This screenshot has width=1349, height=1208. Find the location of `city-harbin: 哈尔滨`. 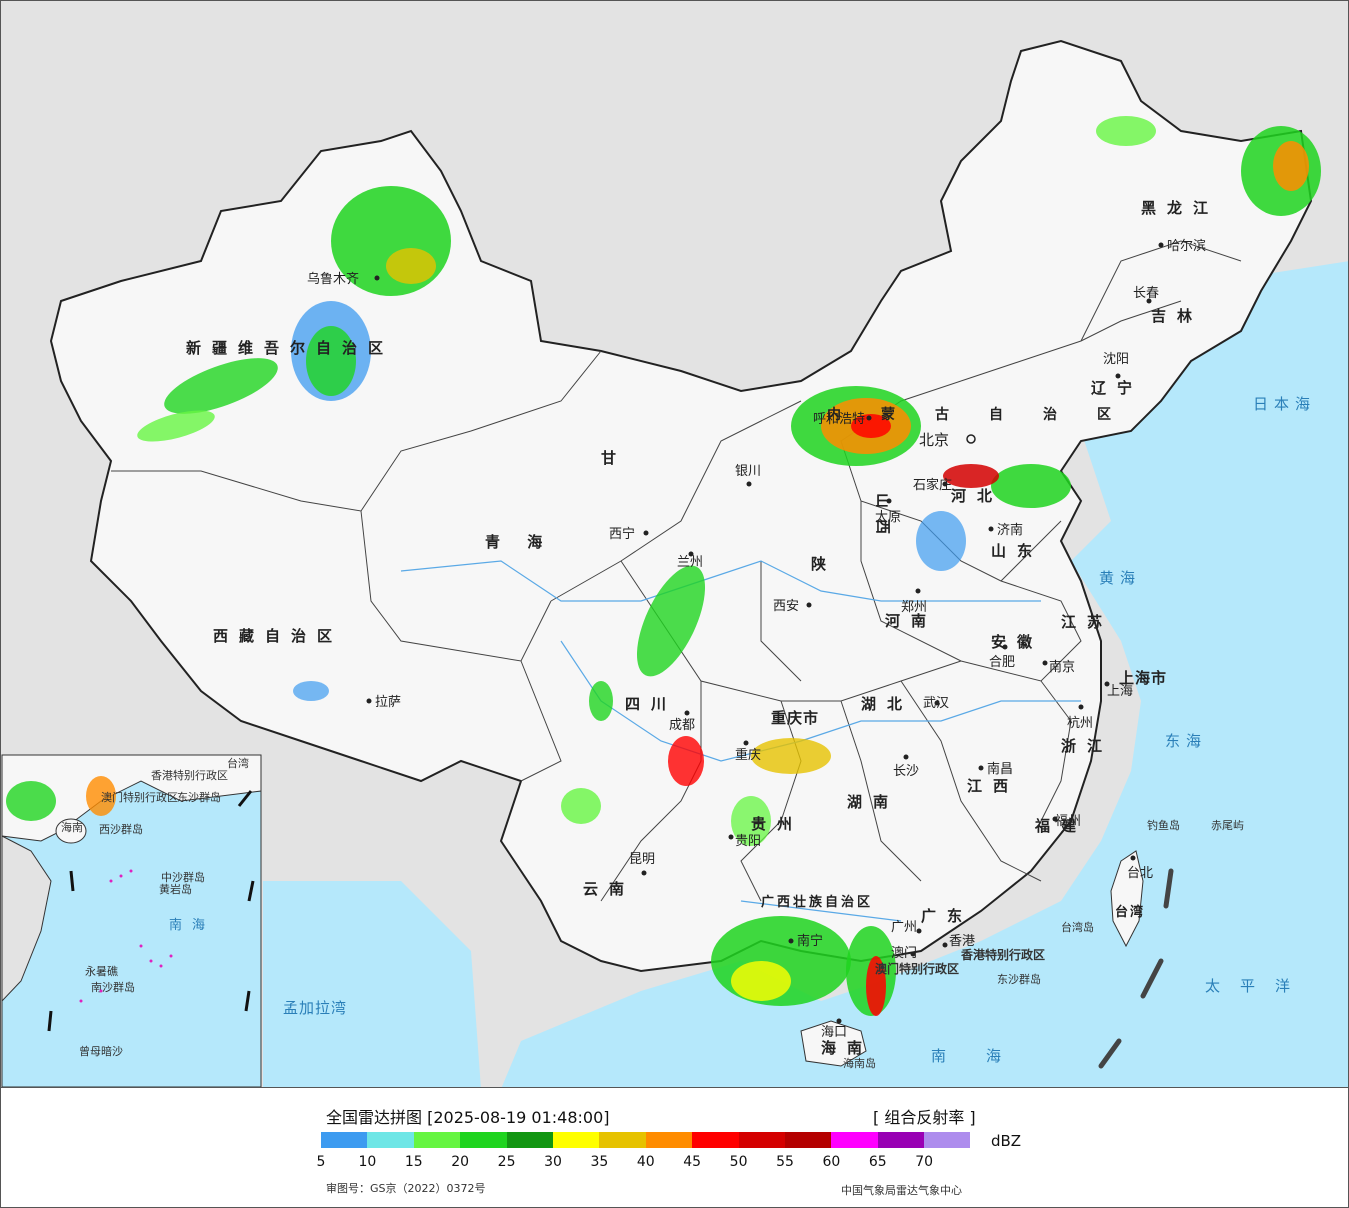

city-harbin: 哈尔滨 is located at coordinates (1182, 246).